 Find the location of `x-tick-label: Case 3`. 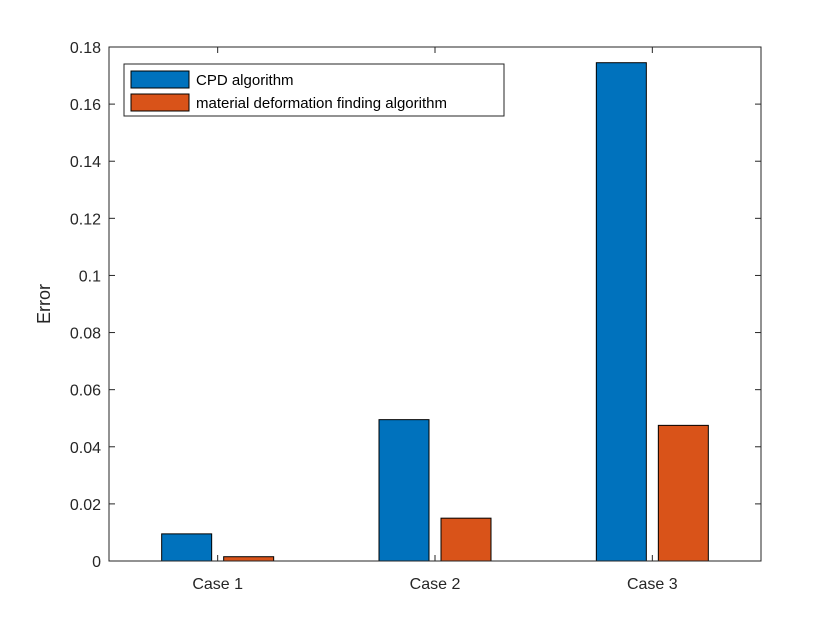

x-tick-label: Case 3 is located at coordinates (652, 584).